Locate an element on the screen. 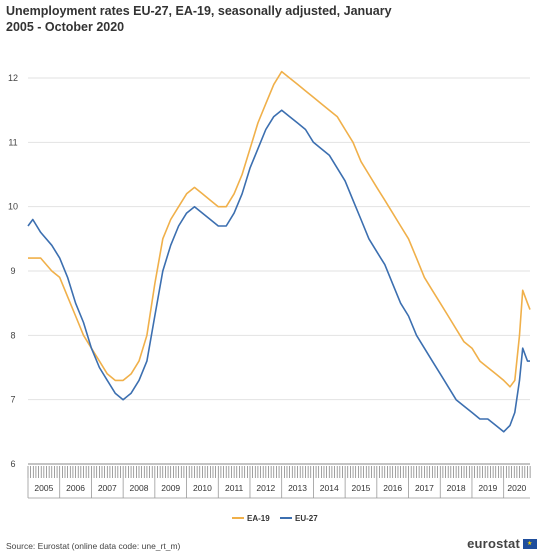 Image resolution: width=545 pixels, height=555 pixels. y-tick-label-10: 10 is located at coordinates (13, 207).